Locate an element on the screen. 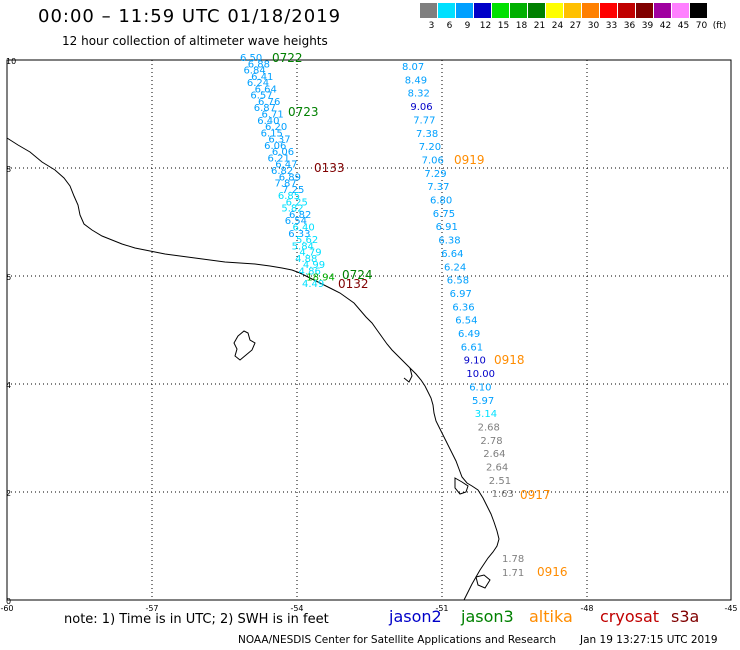 The height and width of the screenshot is (650, 740). scale-label: 15 is located at coordinates (503, 26).